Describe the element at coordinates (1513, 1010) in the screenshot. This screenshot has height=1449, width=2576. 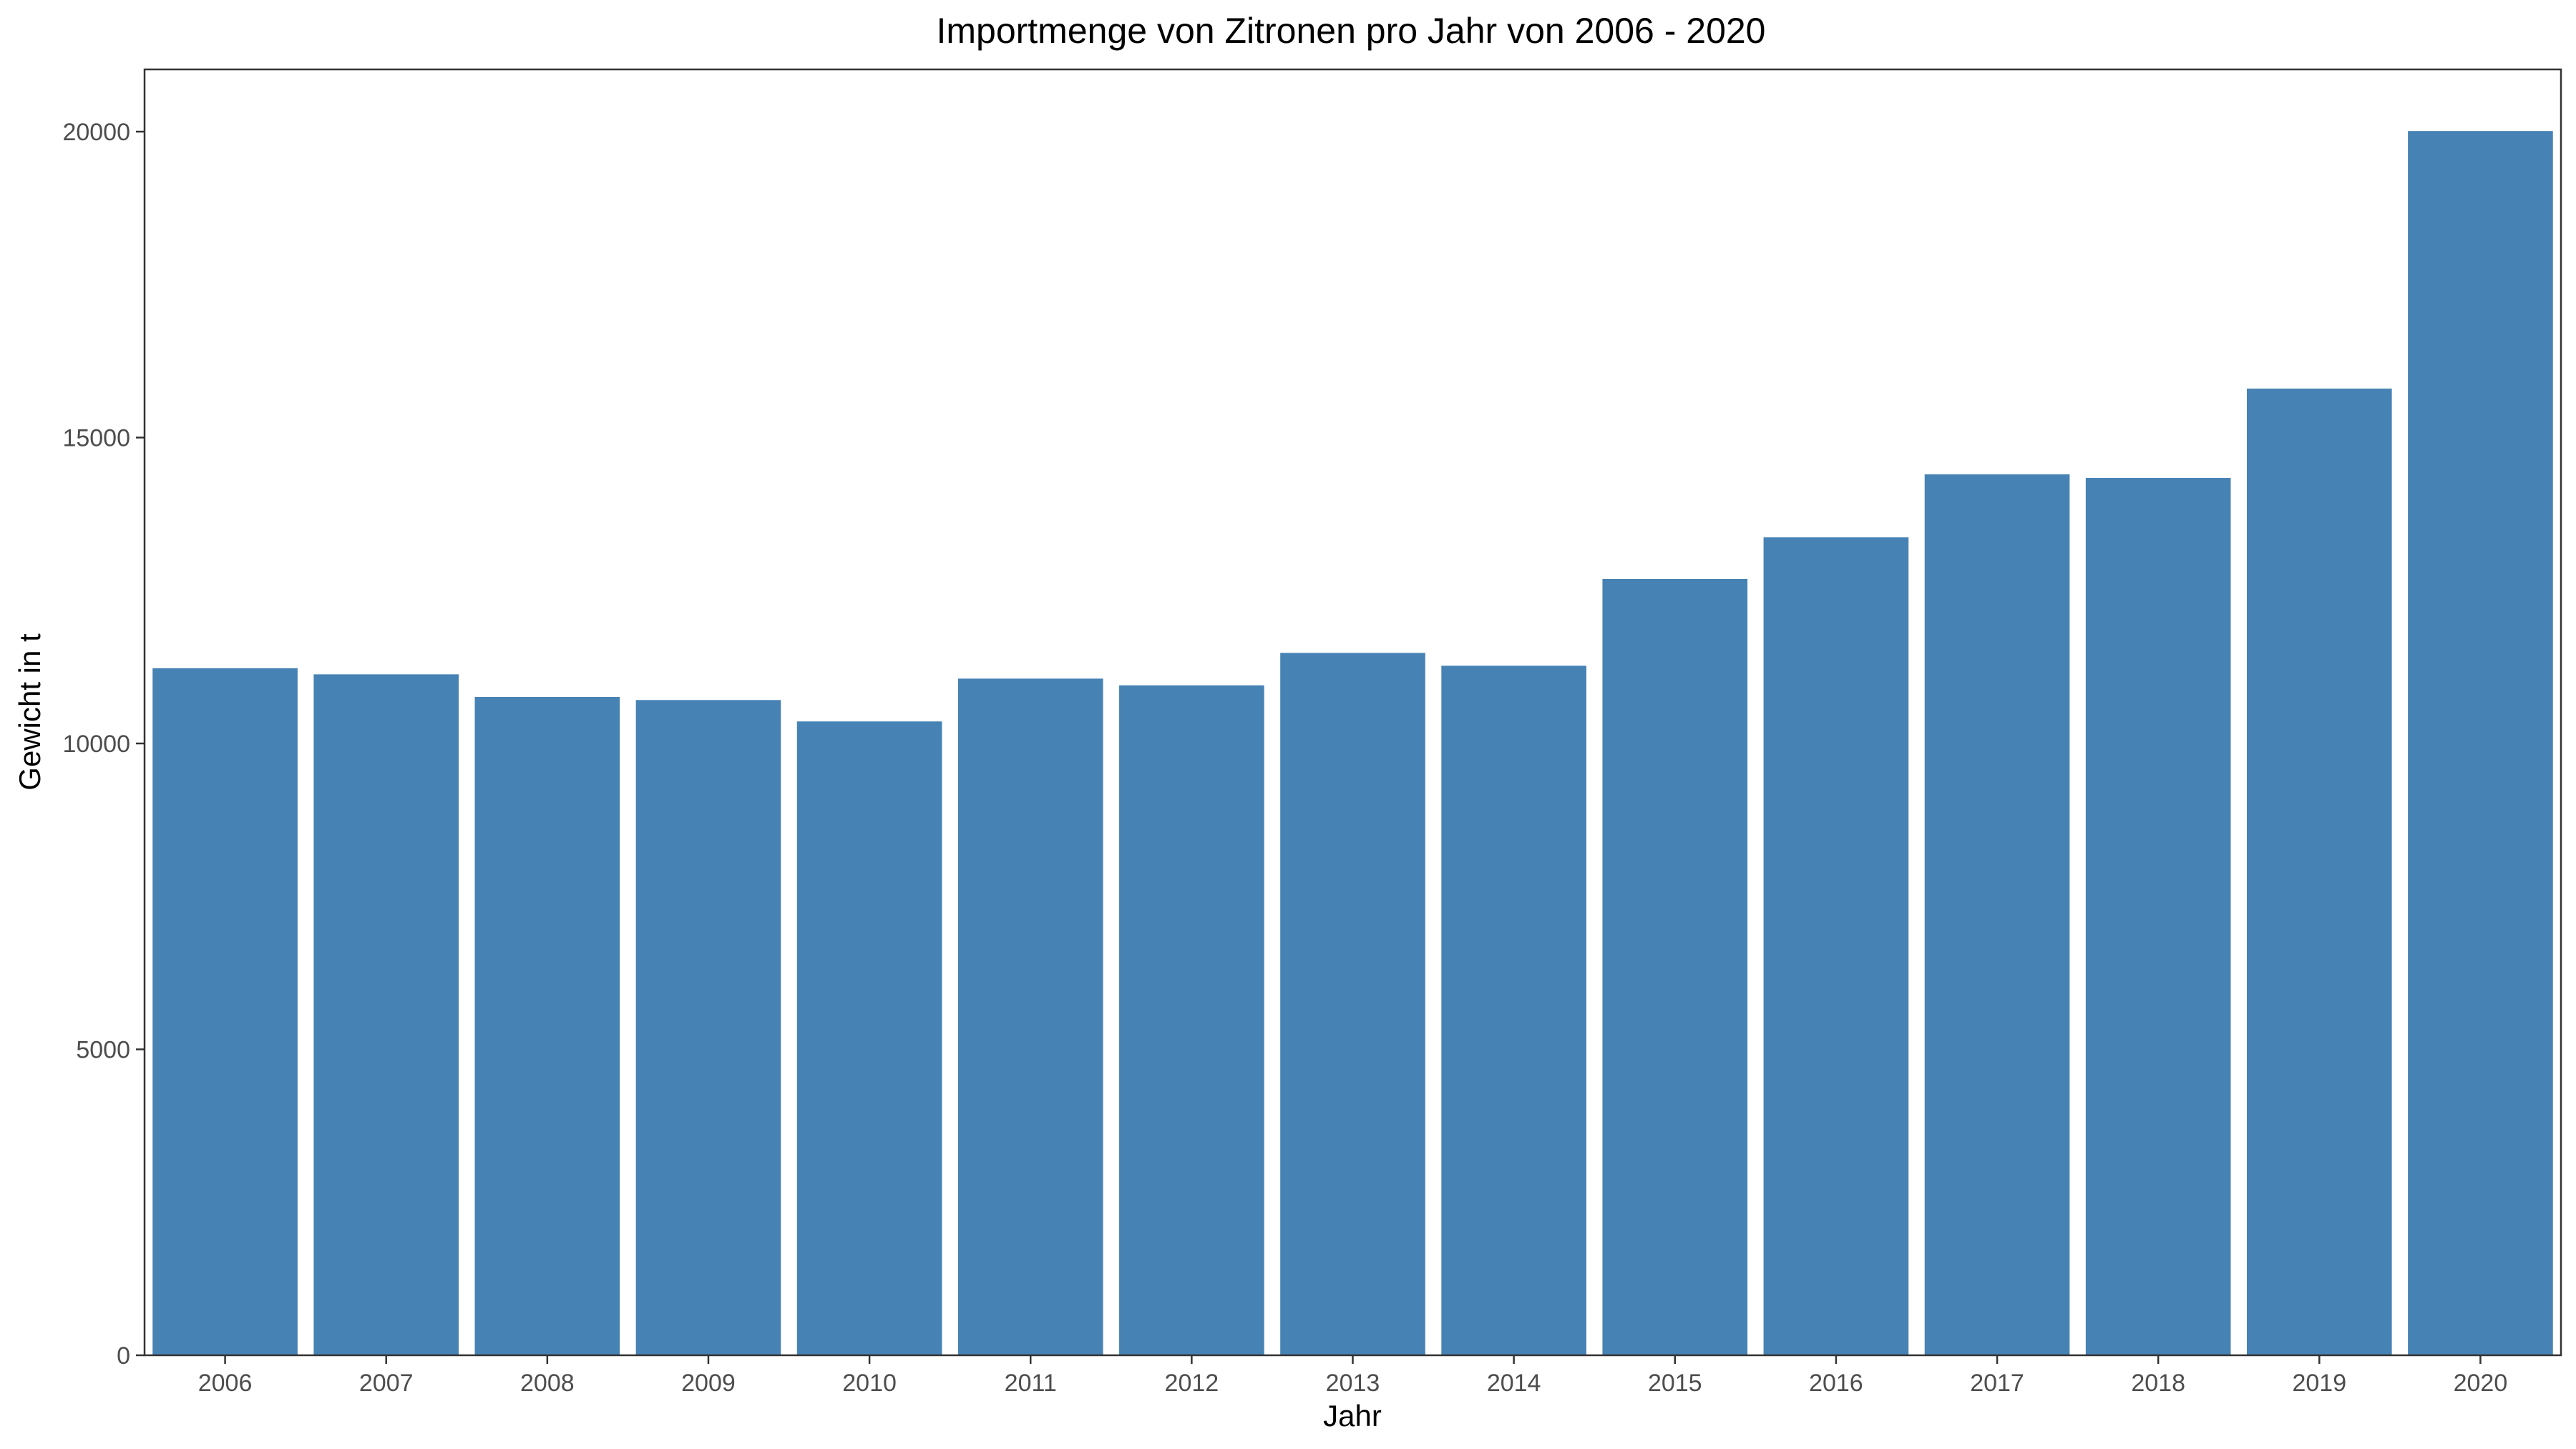
I see `bar-2014` at that location.